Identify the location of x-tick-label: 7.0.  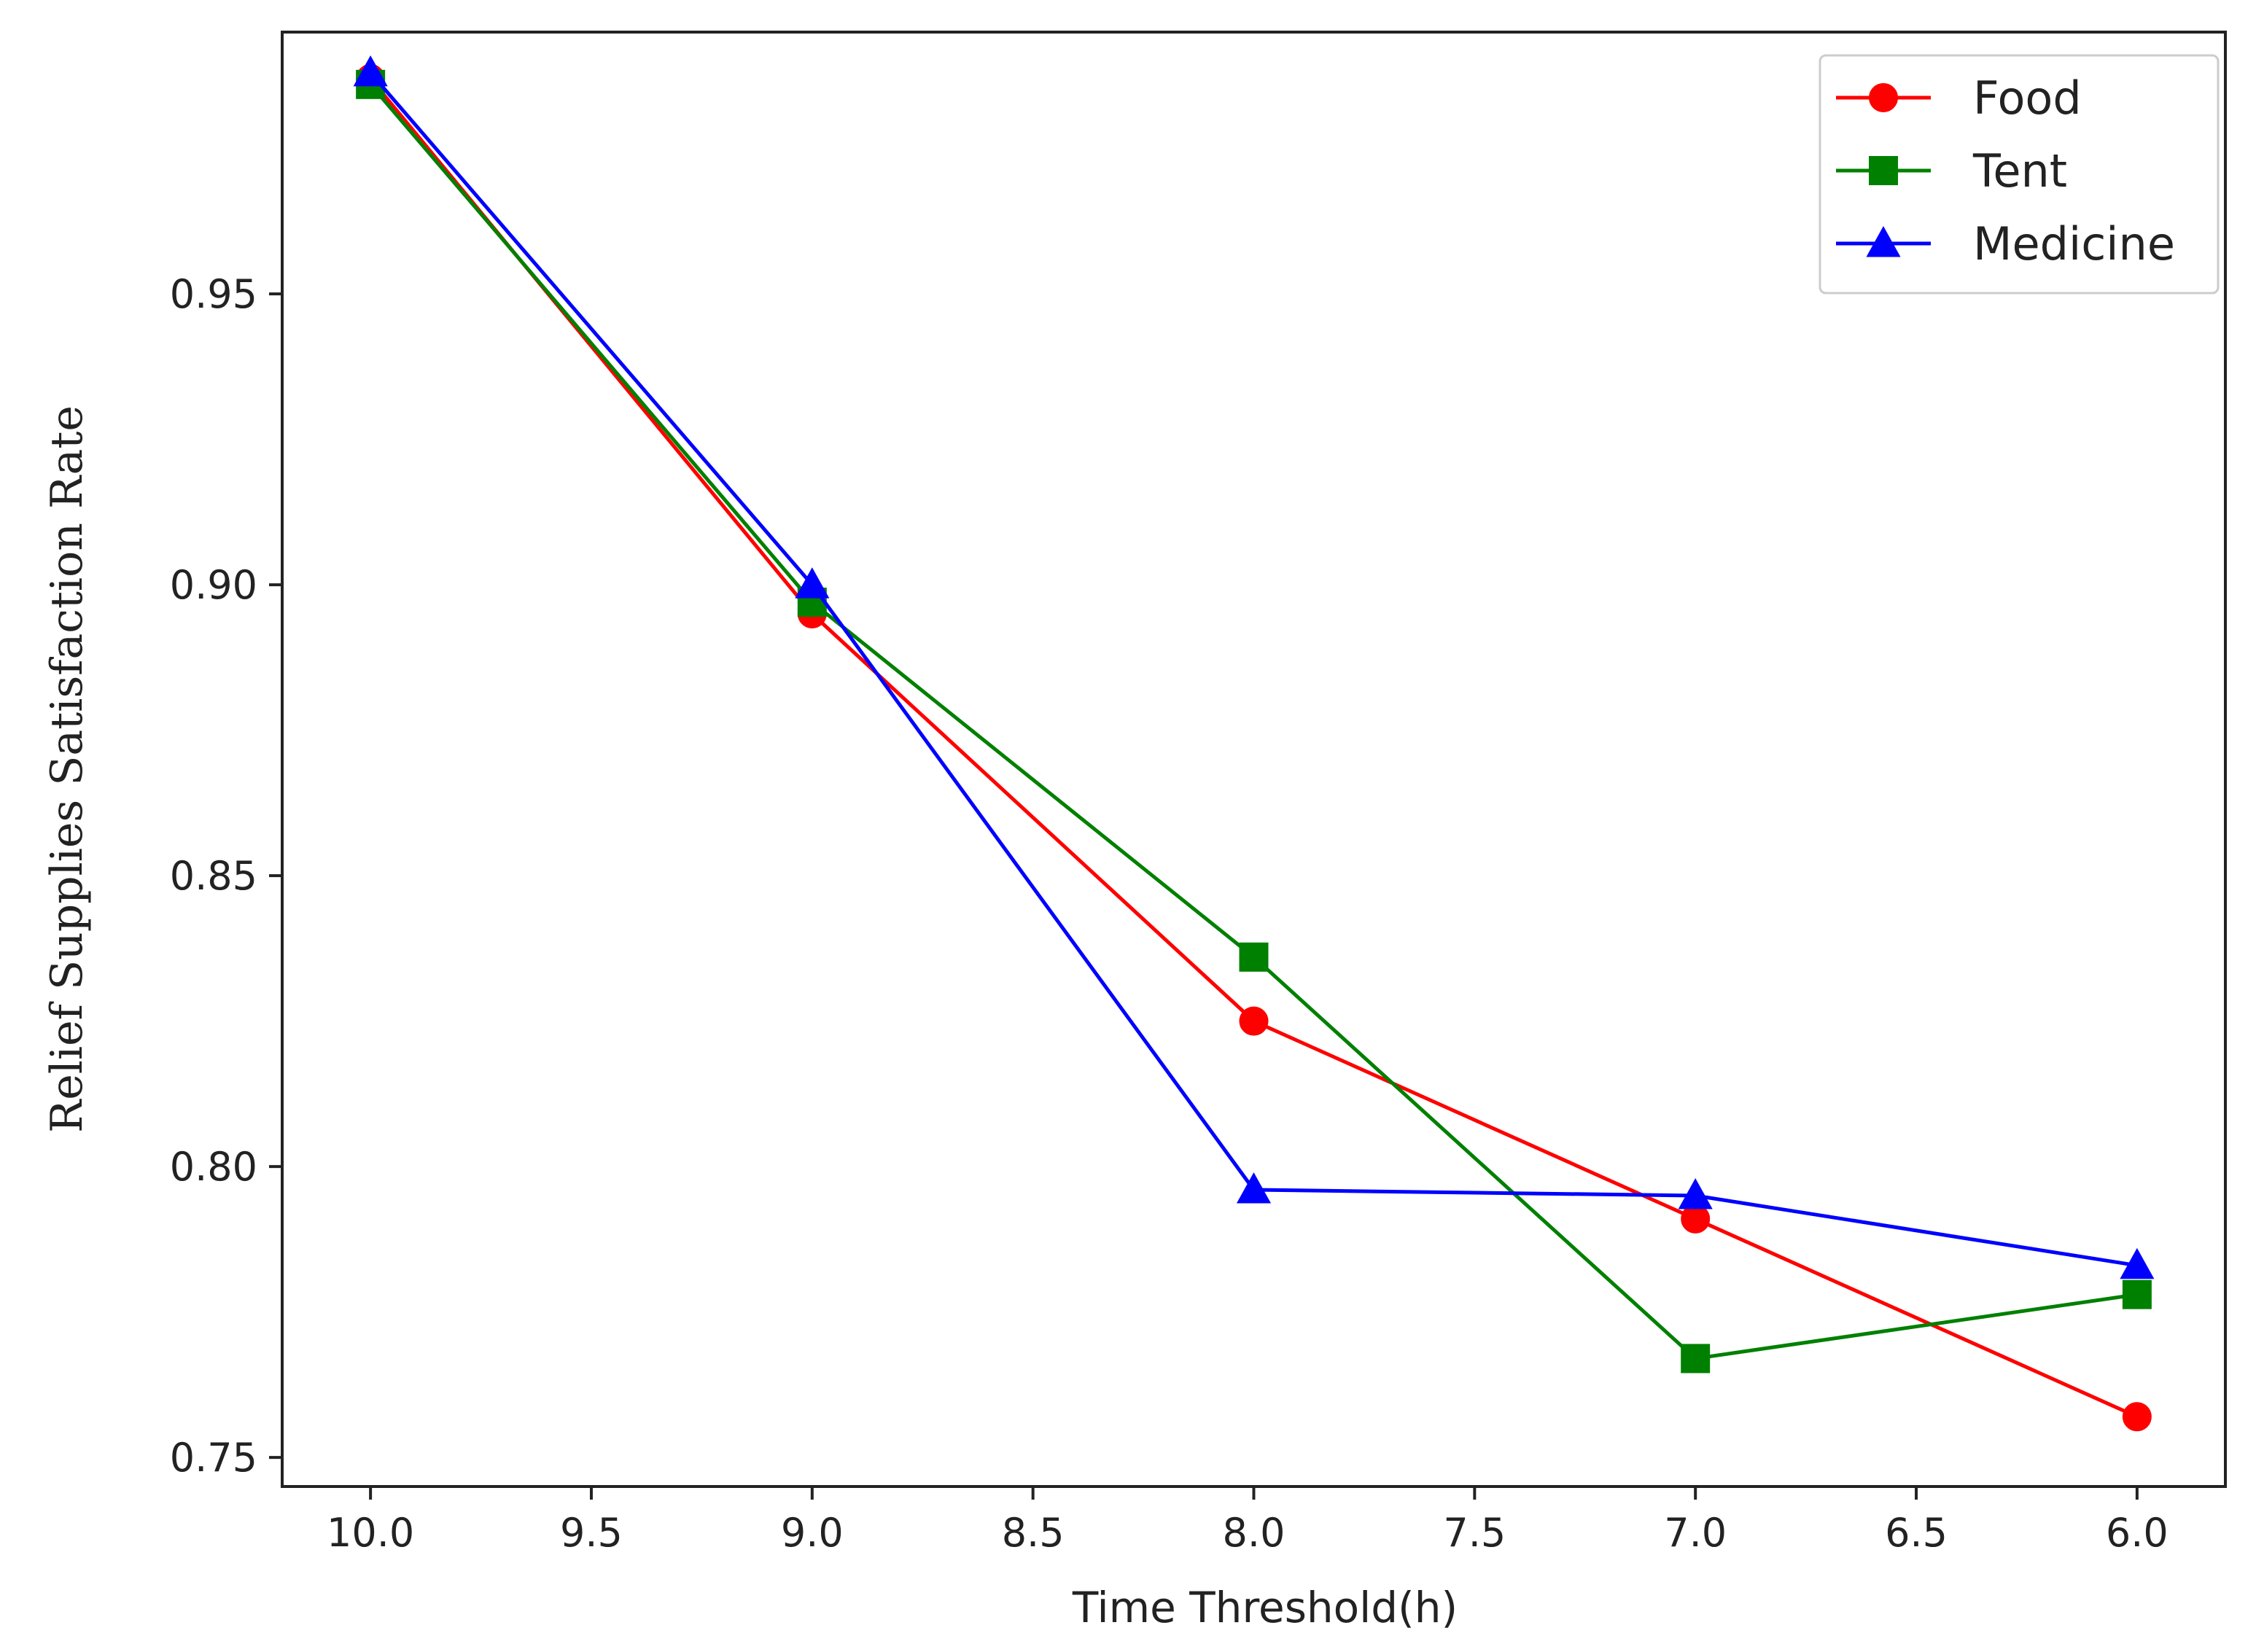
(1695, 1533).